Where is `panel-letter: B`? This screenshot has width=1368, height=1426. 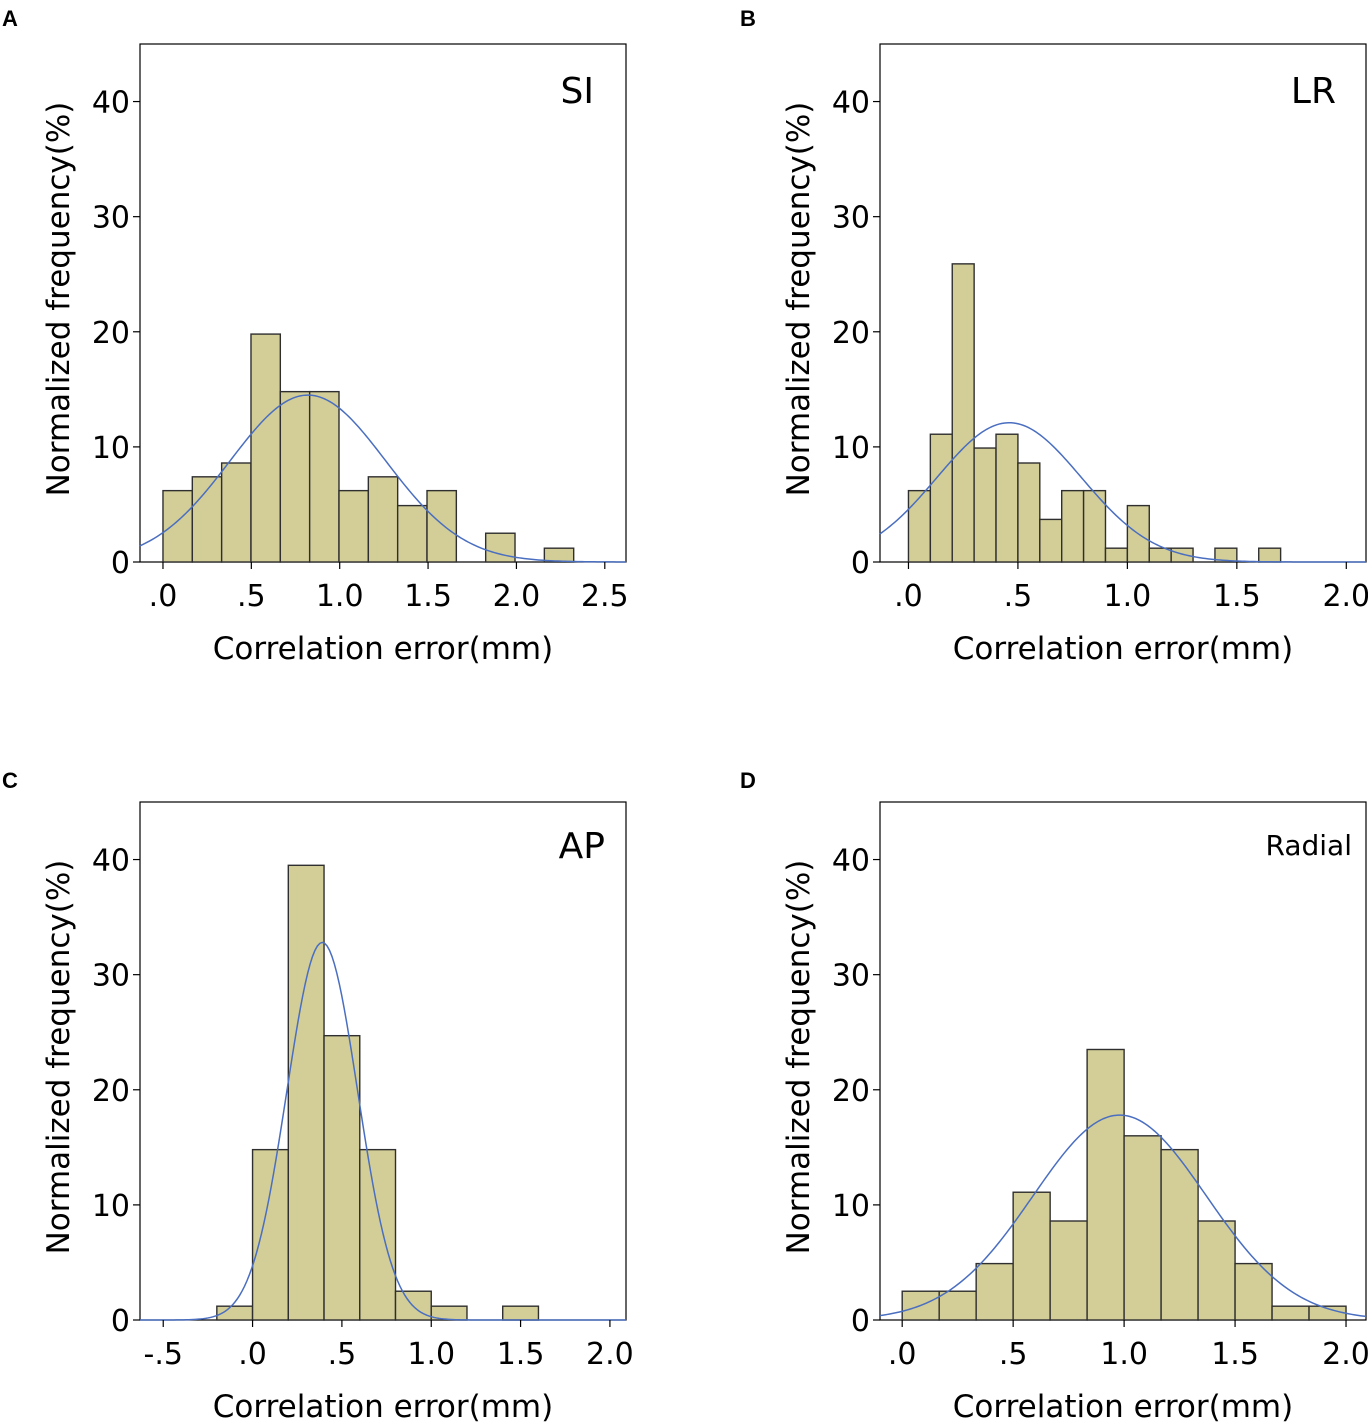
panel-letter: B is located at coordinates (748, 18).